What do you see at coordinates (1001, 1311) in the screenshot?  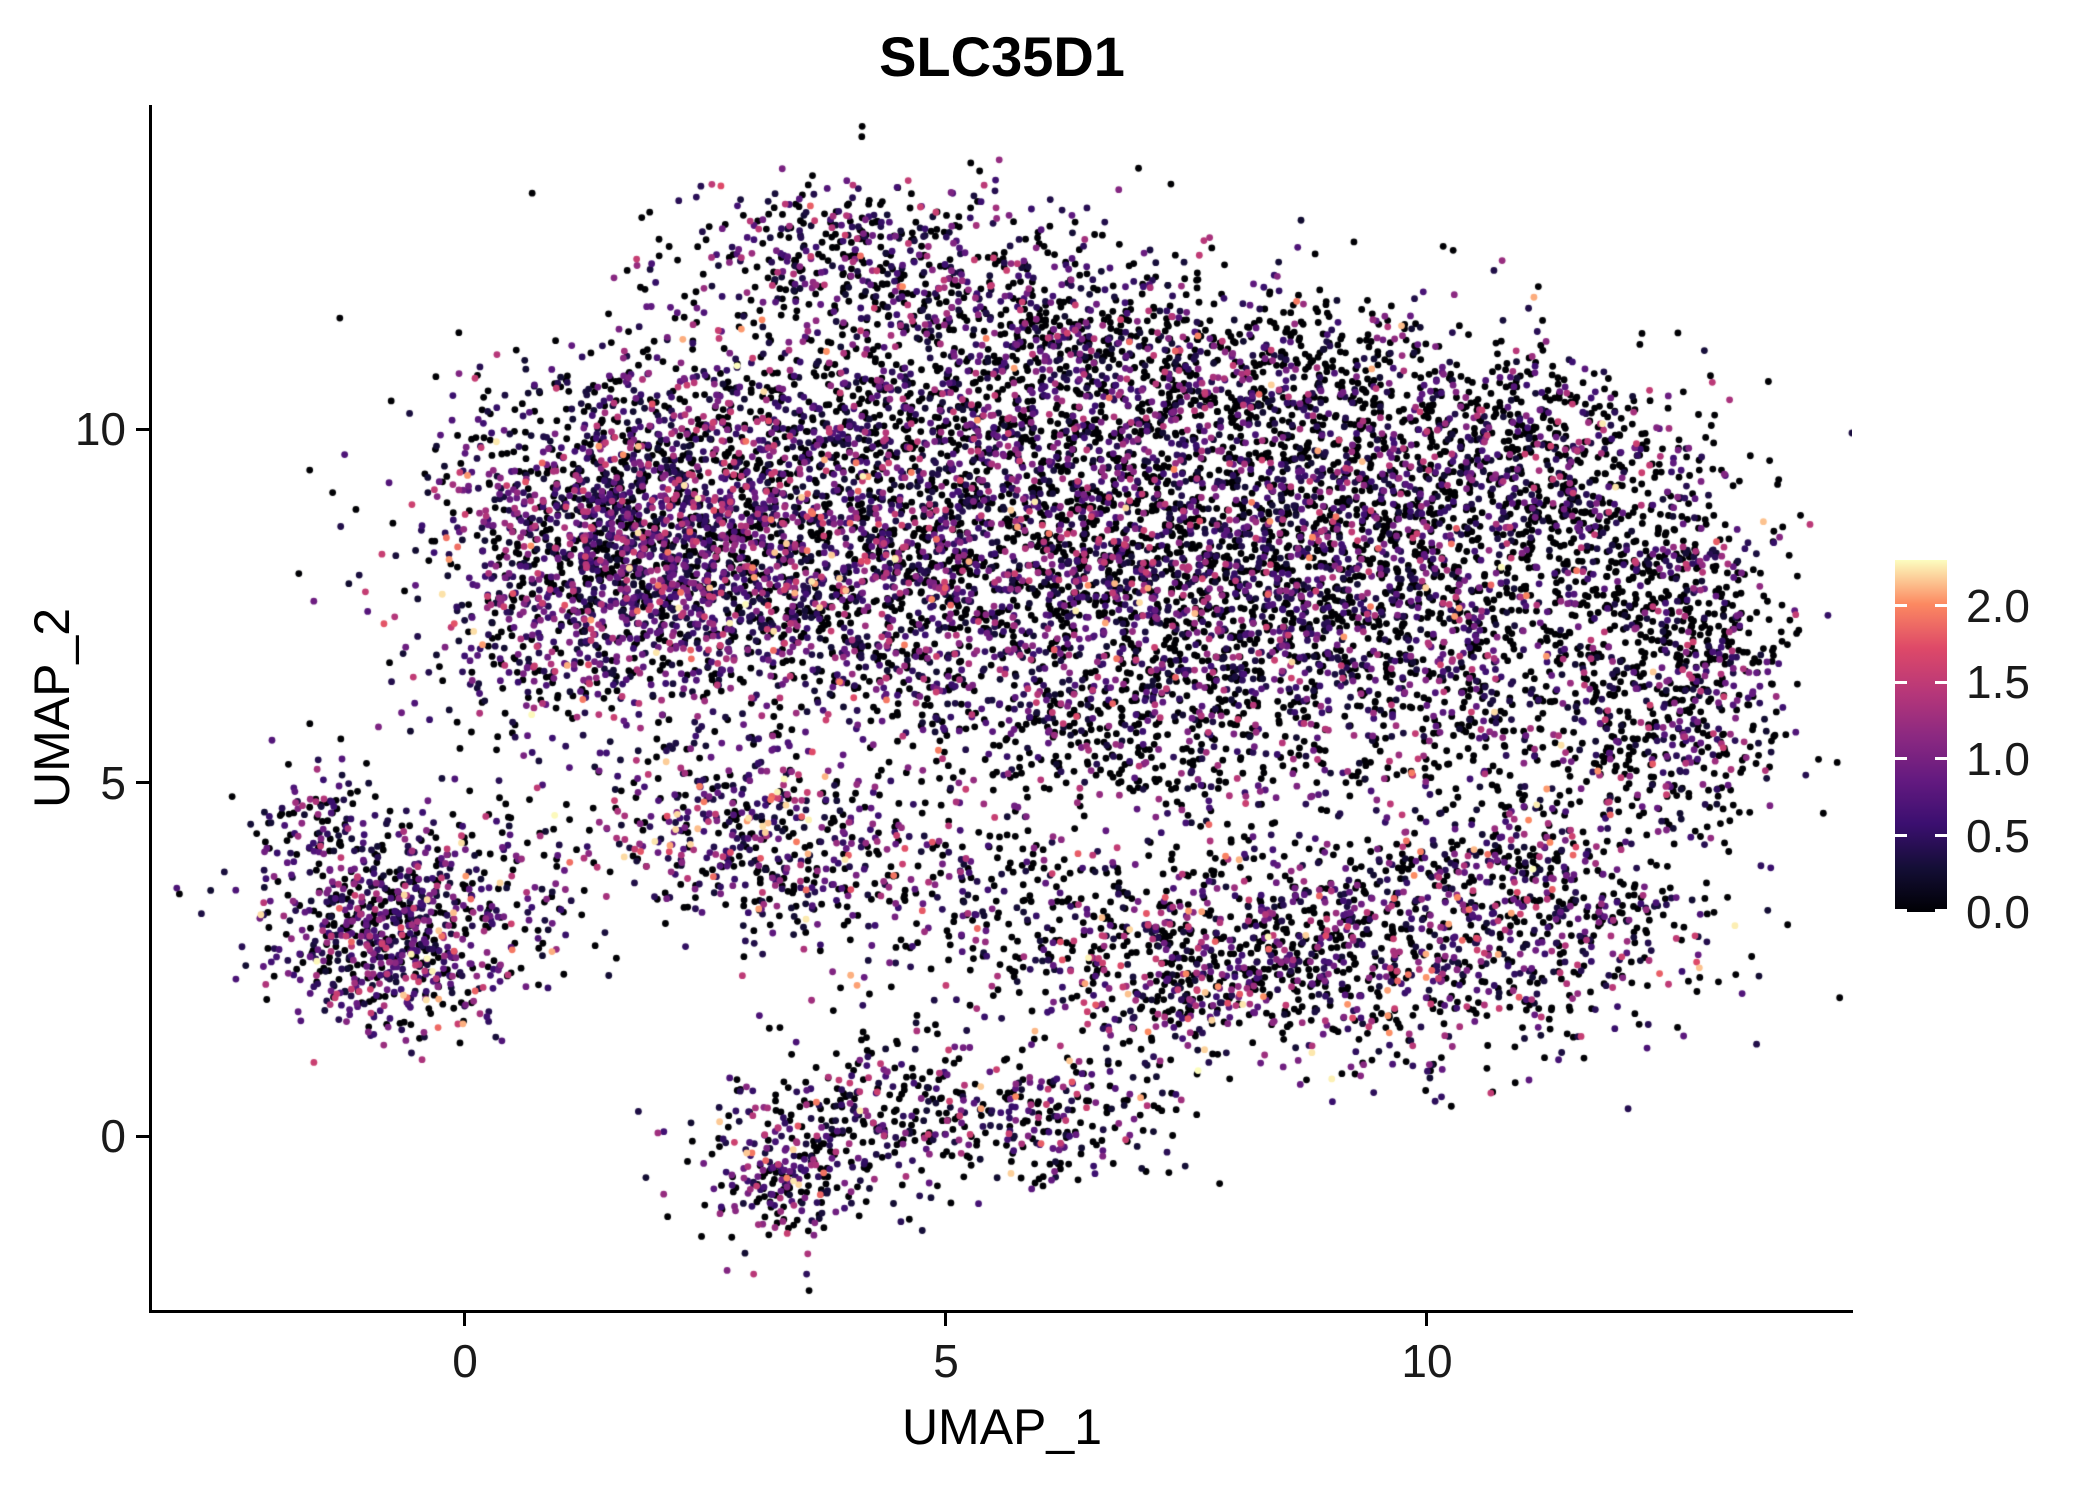 I see `x-axis-line` at bounding box center [1001, 1311].